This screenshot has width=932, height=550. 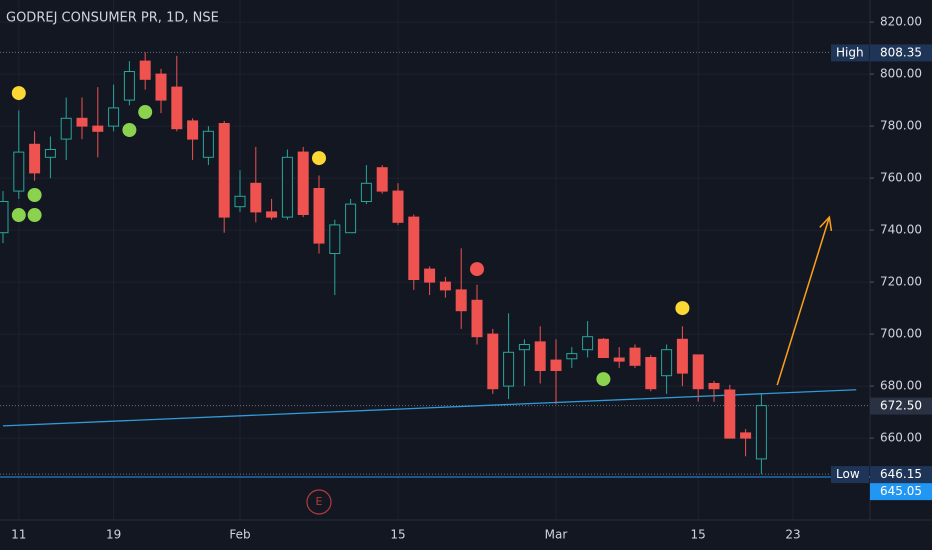 What do you see at coordinates (826, 223) in the screenshot?
I see `arrow-head` at bounding box center [826, 223].